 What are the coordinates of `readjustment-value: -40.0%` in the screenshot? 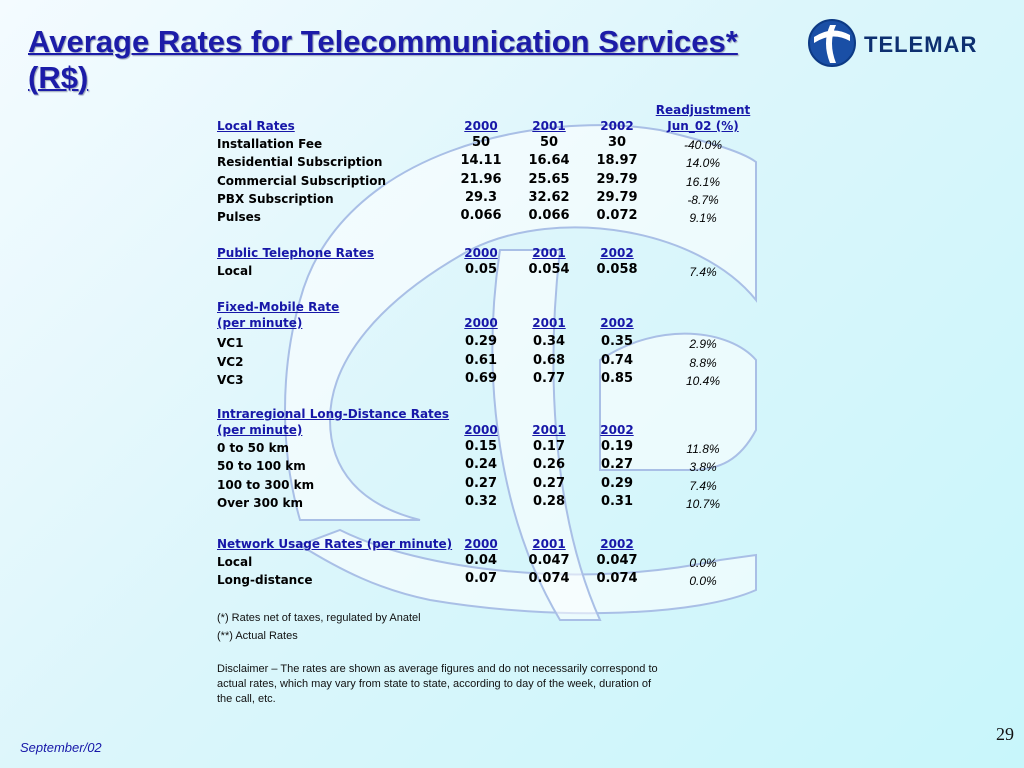 It's located at (703, 145).